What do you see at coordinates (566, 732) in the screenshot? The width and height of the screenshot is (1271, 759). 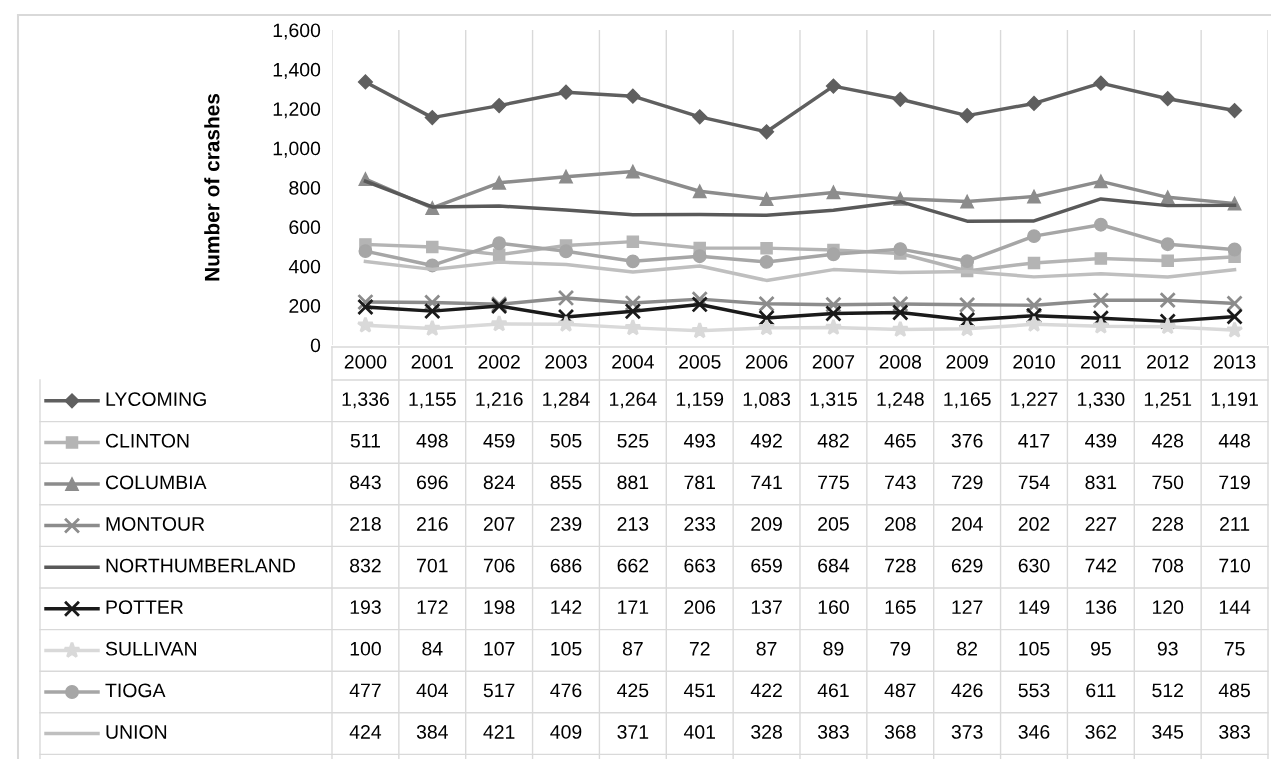 I see `data-label: 409` at bounding box center [566, 732].